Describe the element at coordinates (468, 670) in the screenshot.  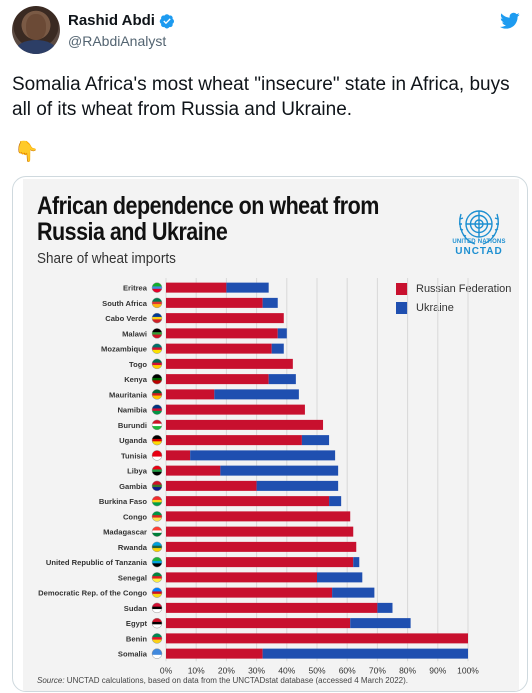
I see `x-tick-label: 100%` at that location.